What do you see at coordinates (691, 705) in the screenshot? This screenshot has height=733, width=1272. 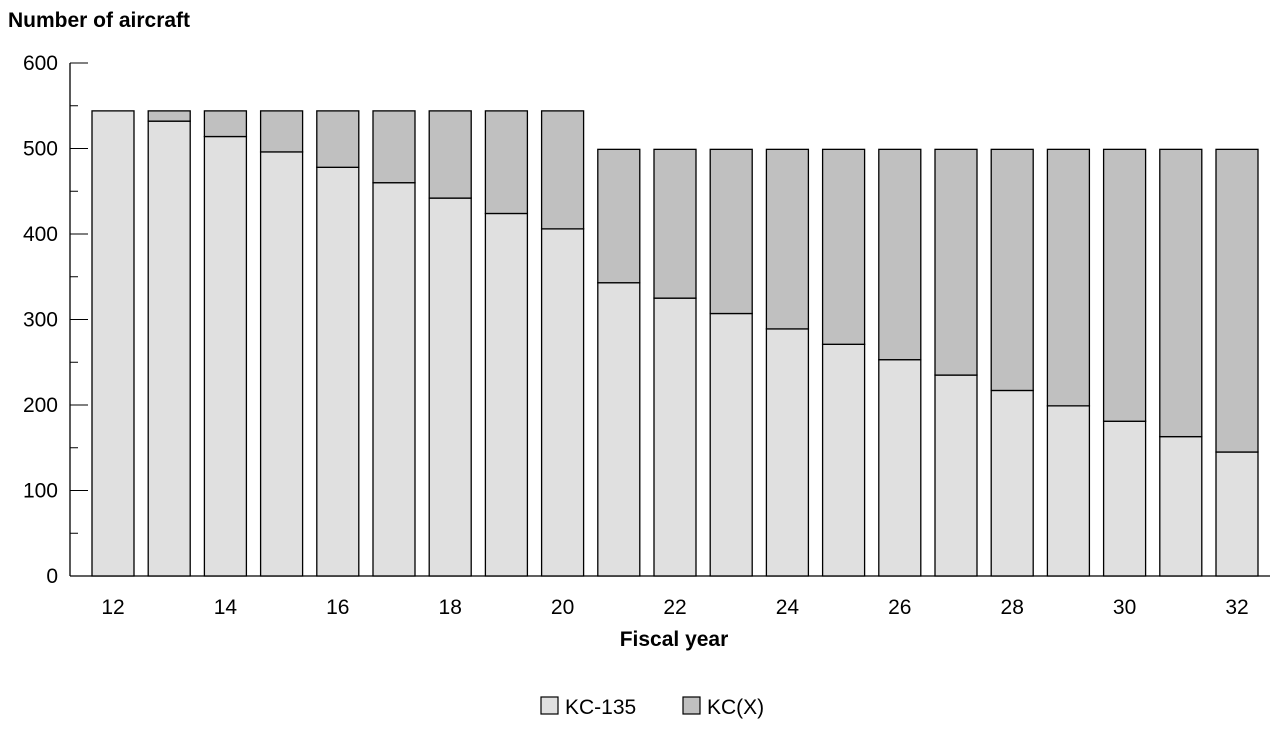 I see `legend-swatch-kcx` at bounding box center [691, 705].